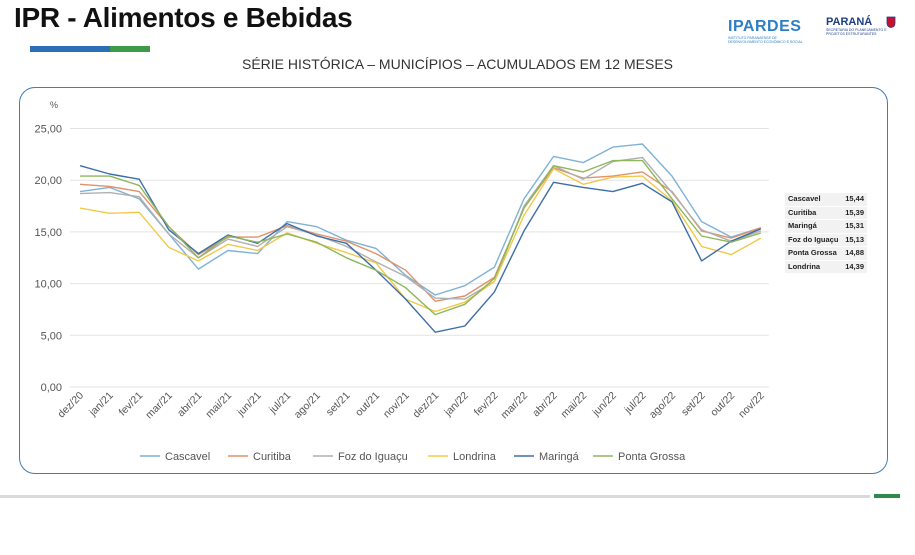  I want to click on table-city: Curitiba, so click(802, 212).